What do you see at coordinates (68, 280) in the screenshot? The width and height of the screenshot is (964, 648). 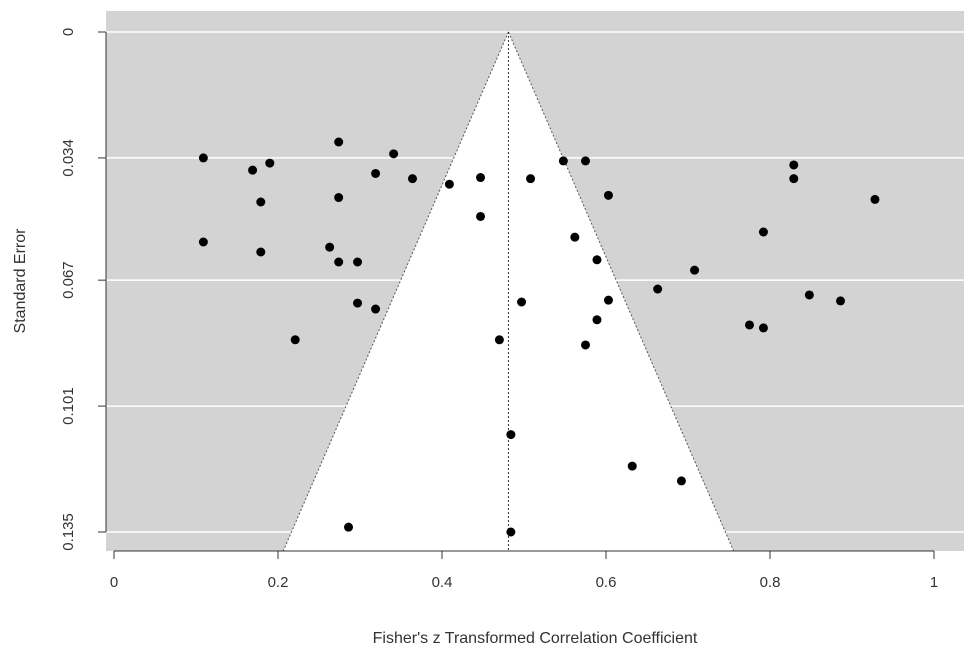 I see `y-tick-label-2: 0.067` at bounding box center [68, 280].